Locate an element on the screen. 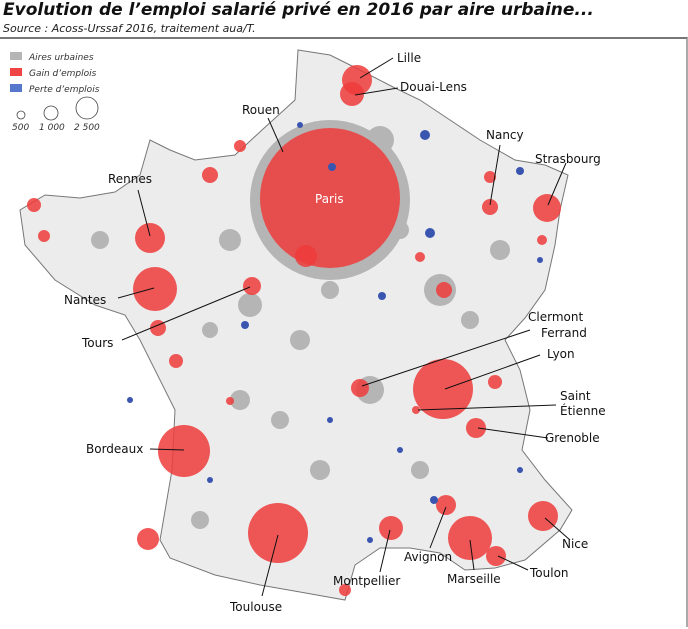 The height and width of the screenshot is (629, 688). label-nantes: Nantes is located at coordinates (85, 300).